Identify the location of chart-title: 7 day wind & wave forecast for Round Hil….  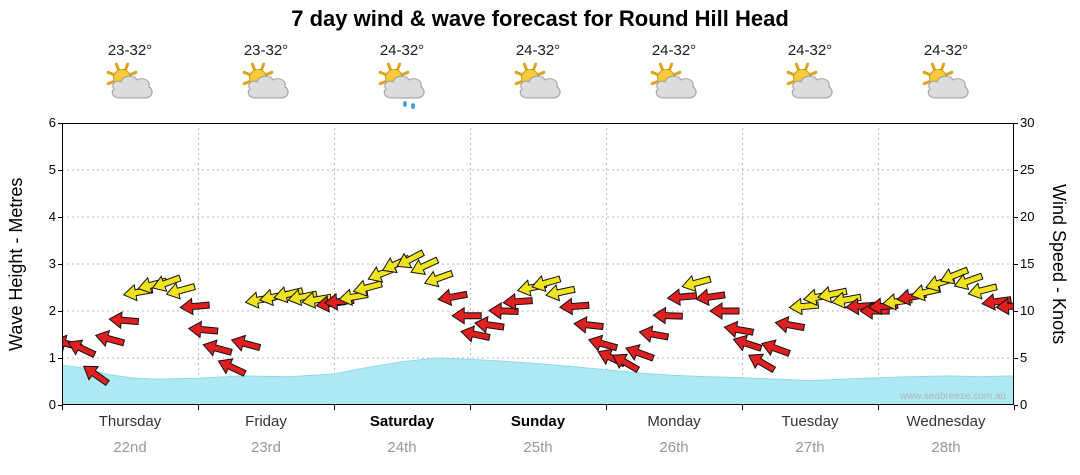
(540, 18).